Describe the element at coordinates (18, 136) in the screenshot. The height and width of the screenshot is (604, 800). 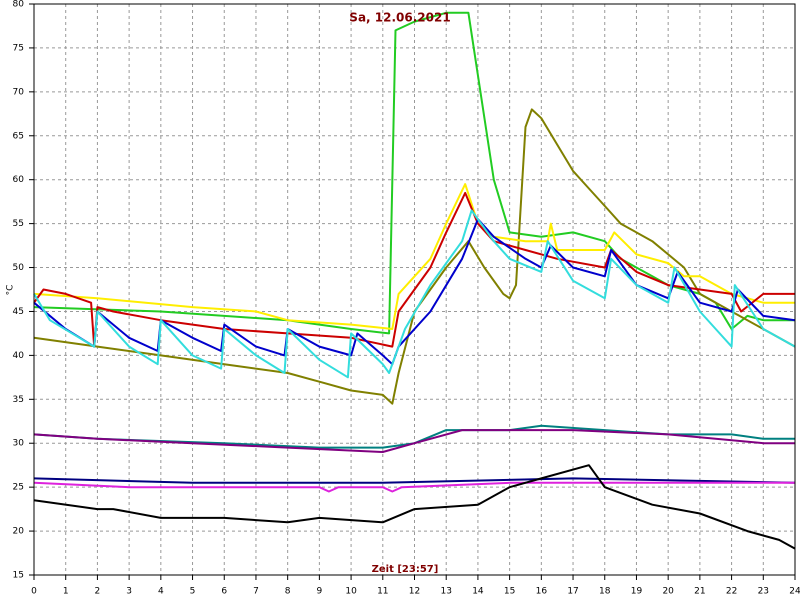
I see `y-tick-label: 65` at that location.